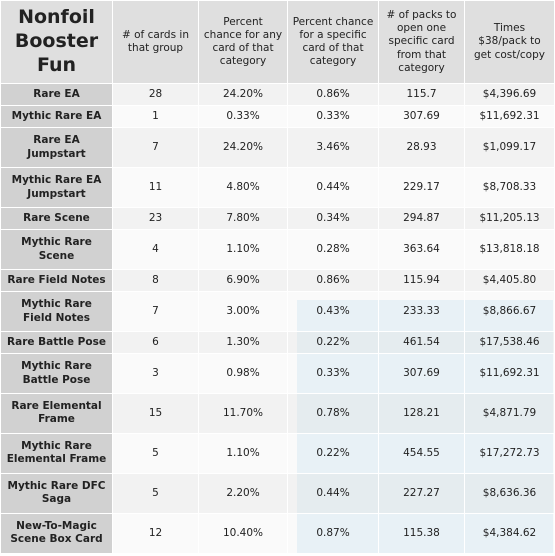 The height and width of the screenshot is (556, 555). What do you see at coordinates (155, 453) in the screenshot?
I see `cell: 5` at bounding box center [155, 453].